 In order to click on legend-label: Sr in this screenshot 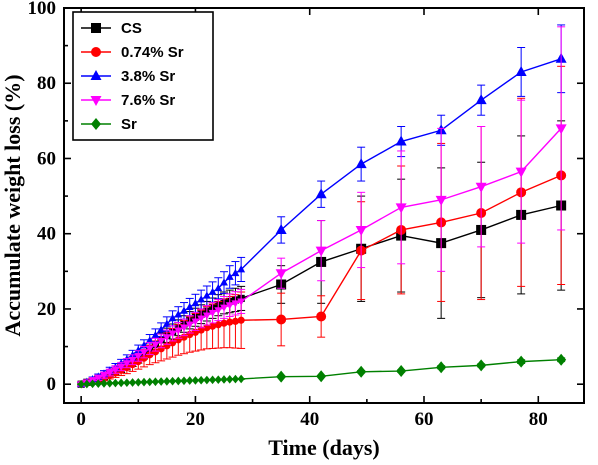, I will do `click(129, 124)`.